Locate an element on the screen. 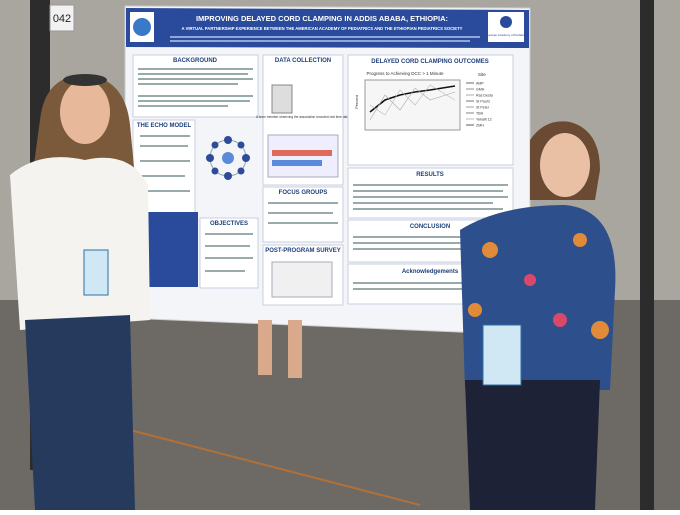 Image resolution: width=680 pixels, height=515 pixels. logo-text: American Academy of Pediatrics is located at coordinates (506, 35).